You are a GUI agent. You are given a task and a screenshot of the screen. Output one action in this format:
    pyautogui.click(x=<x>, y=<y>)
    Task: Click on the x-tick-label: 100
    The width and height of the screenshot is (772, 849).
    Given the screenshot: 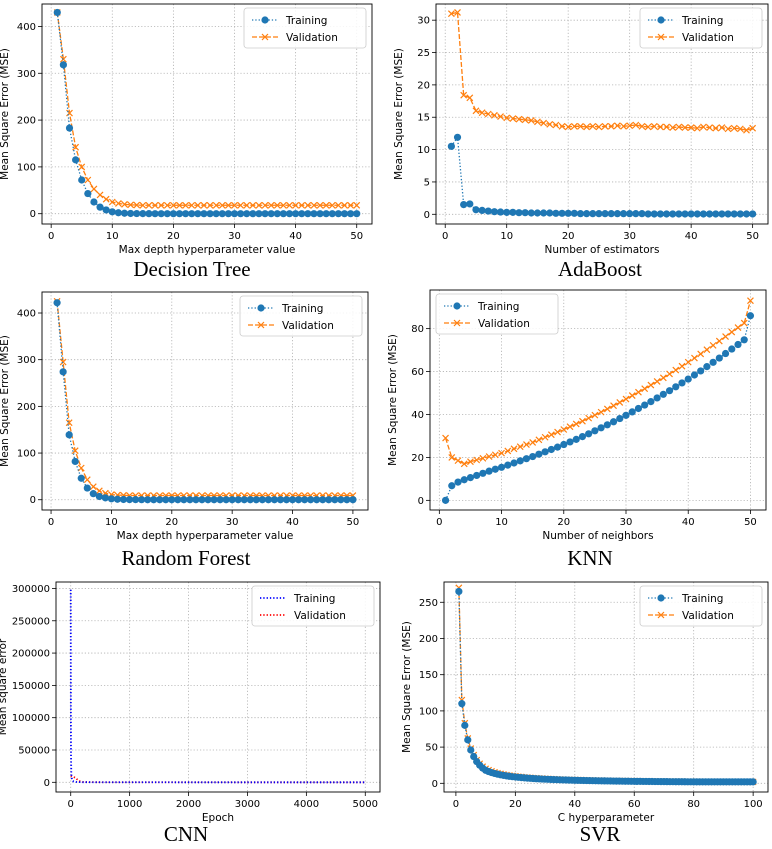 What is the action you would take?
    pyautogui.click(x=753, y=804)
    